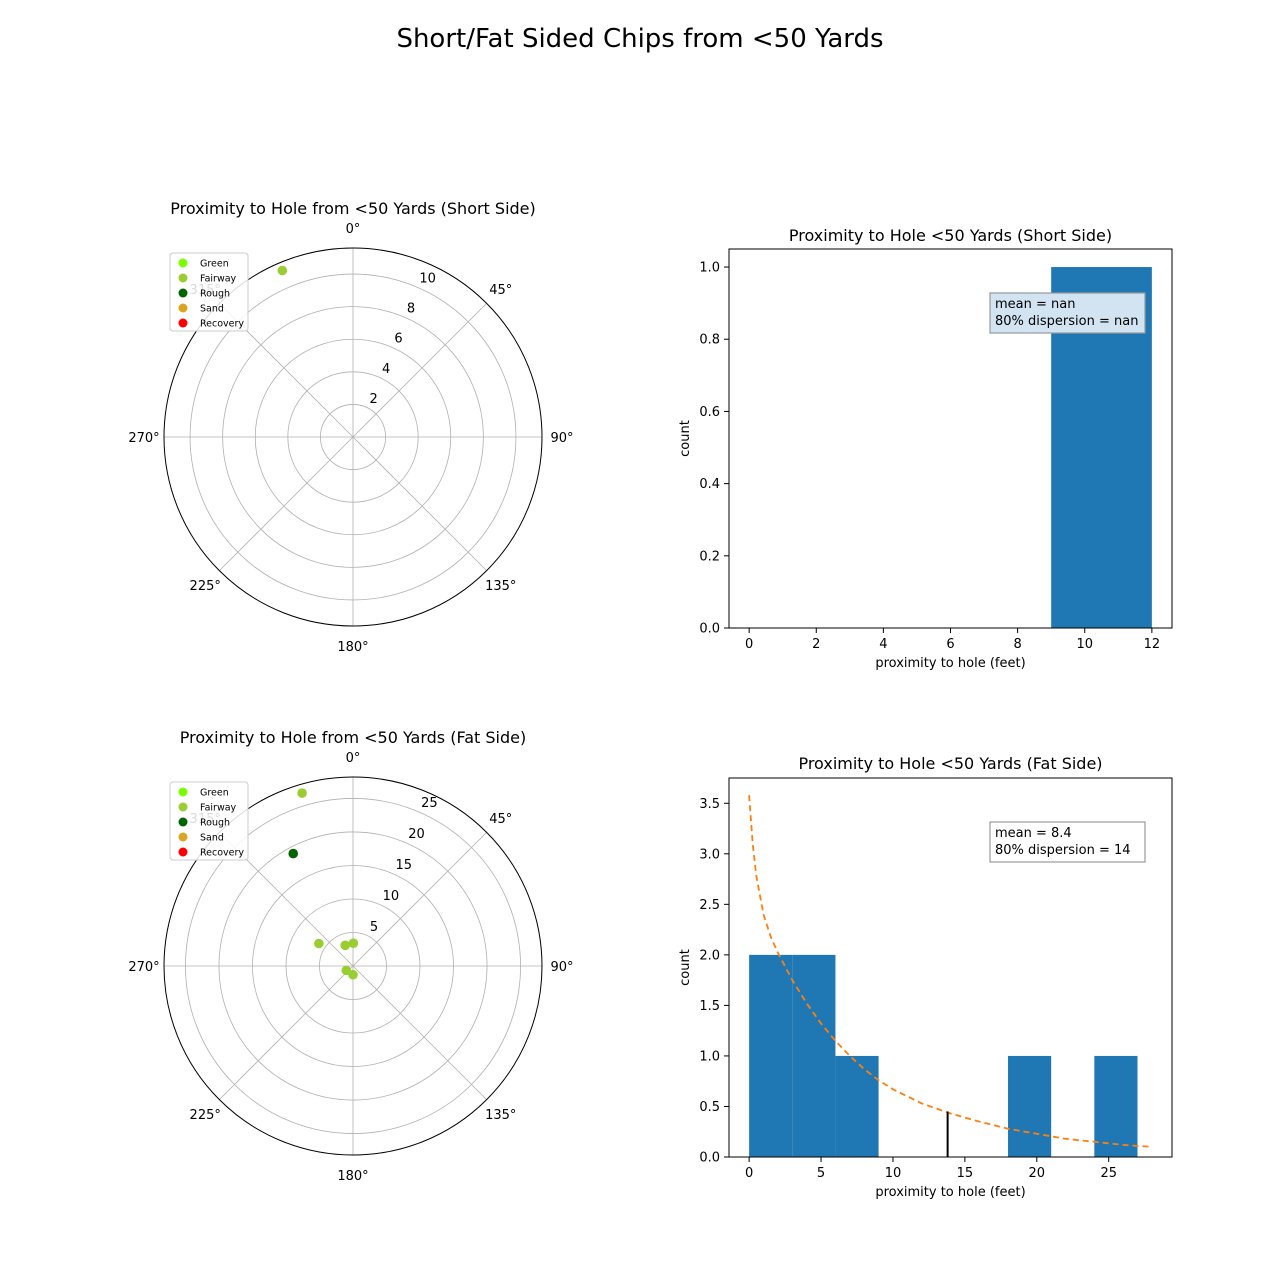  Describe the element at coordinates (373, 399) in the screenshot. I see `radius-tick-label: 2` at that location.